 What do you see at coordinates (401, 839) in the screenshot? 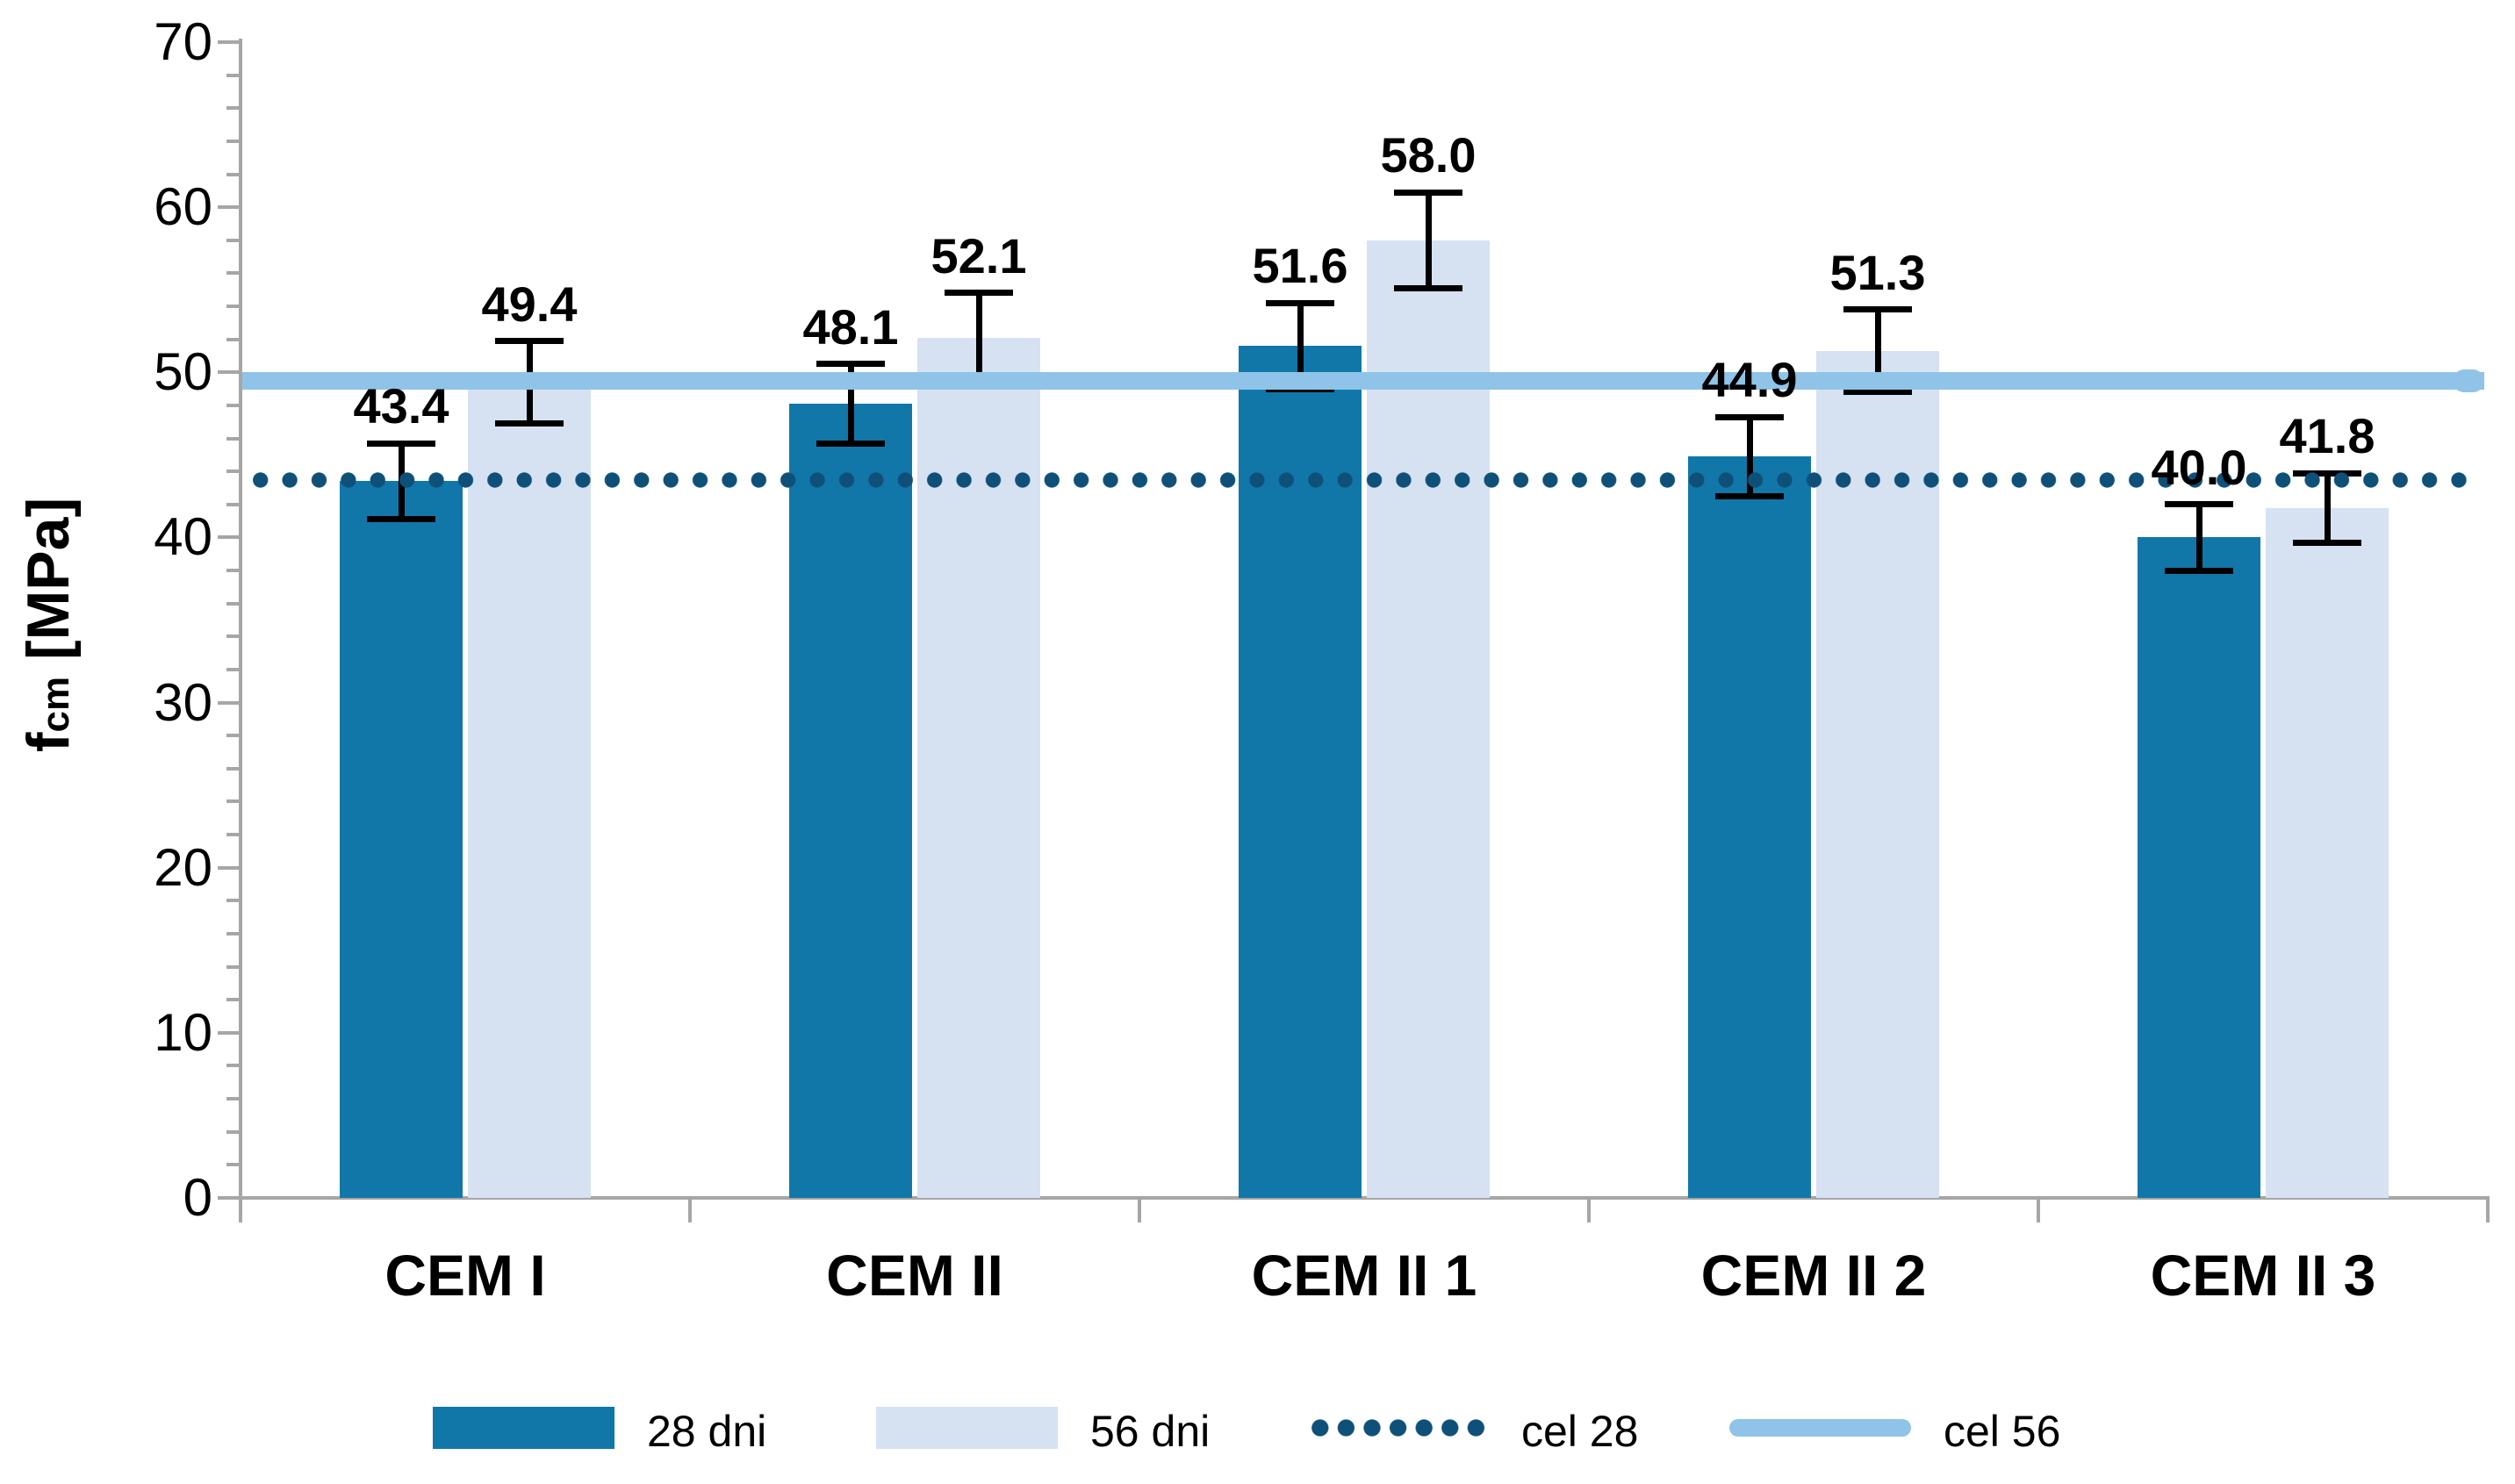
I see `bar-28dni-CEM-I` at bounding box center [401, 839].